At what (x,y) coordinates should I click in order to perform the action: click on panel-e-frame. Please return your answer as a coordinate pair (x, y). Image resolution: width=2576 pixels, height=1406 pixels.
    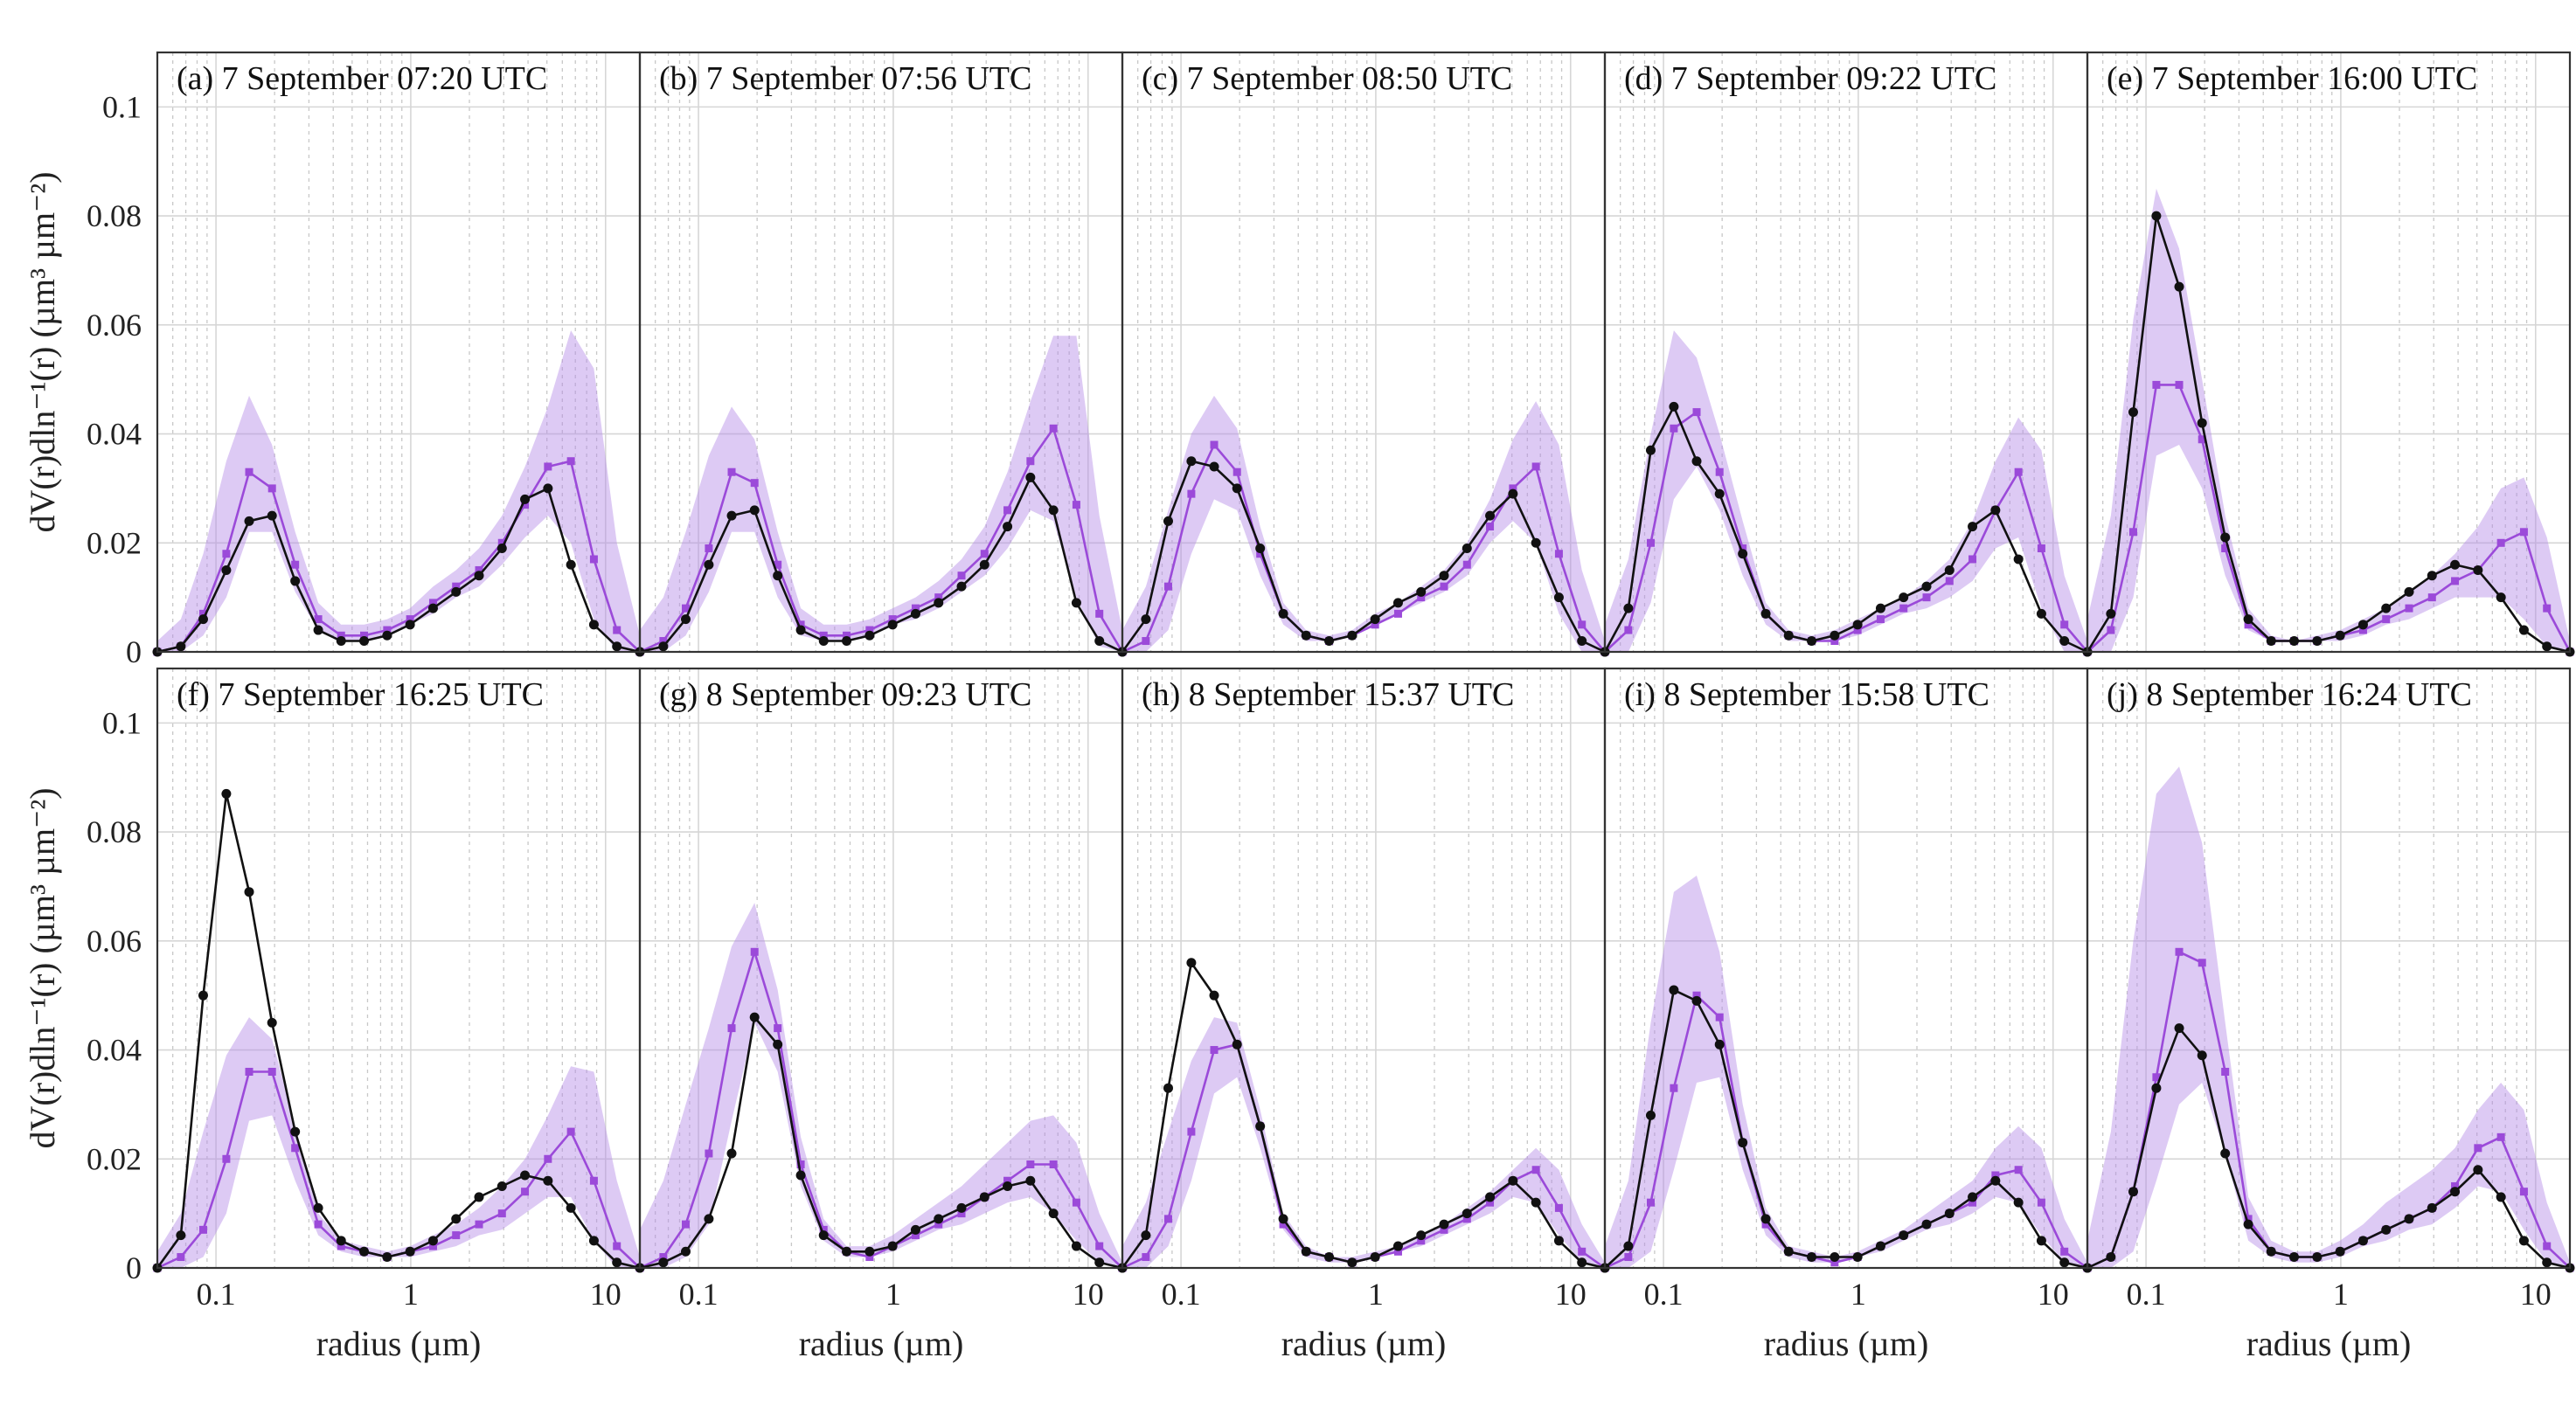
    Looking at the image, I should click on (2329, 352).